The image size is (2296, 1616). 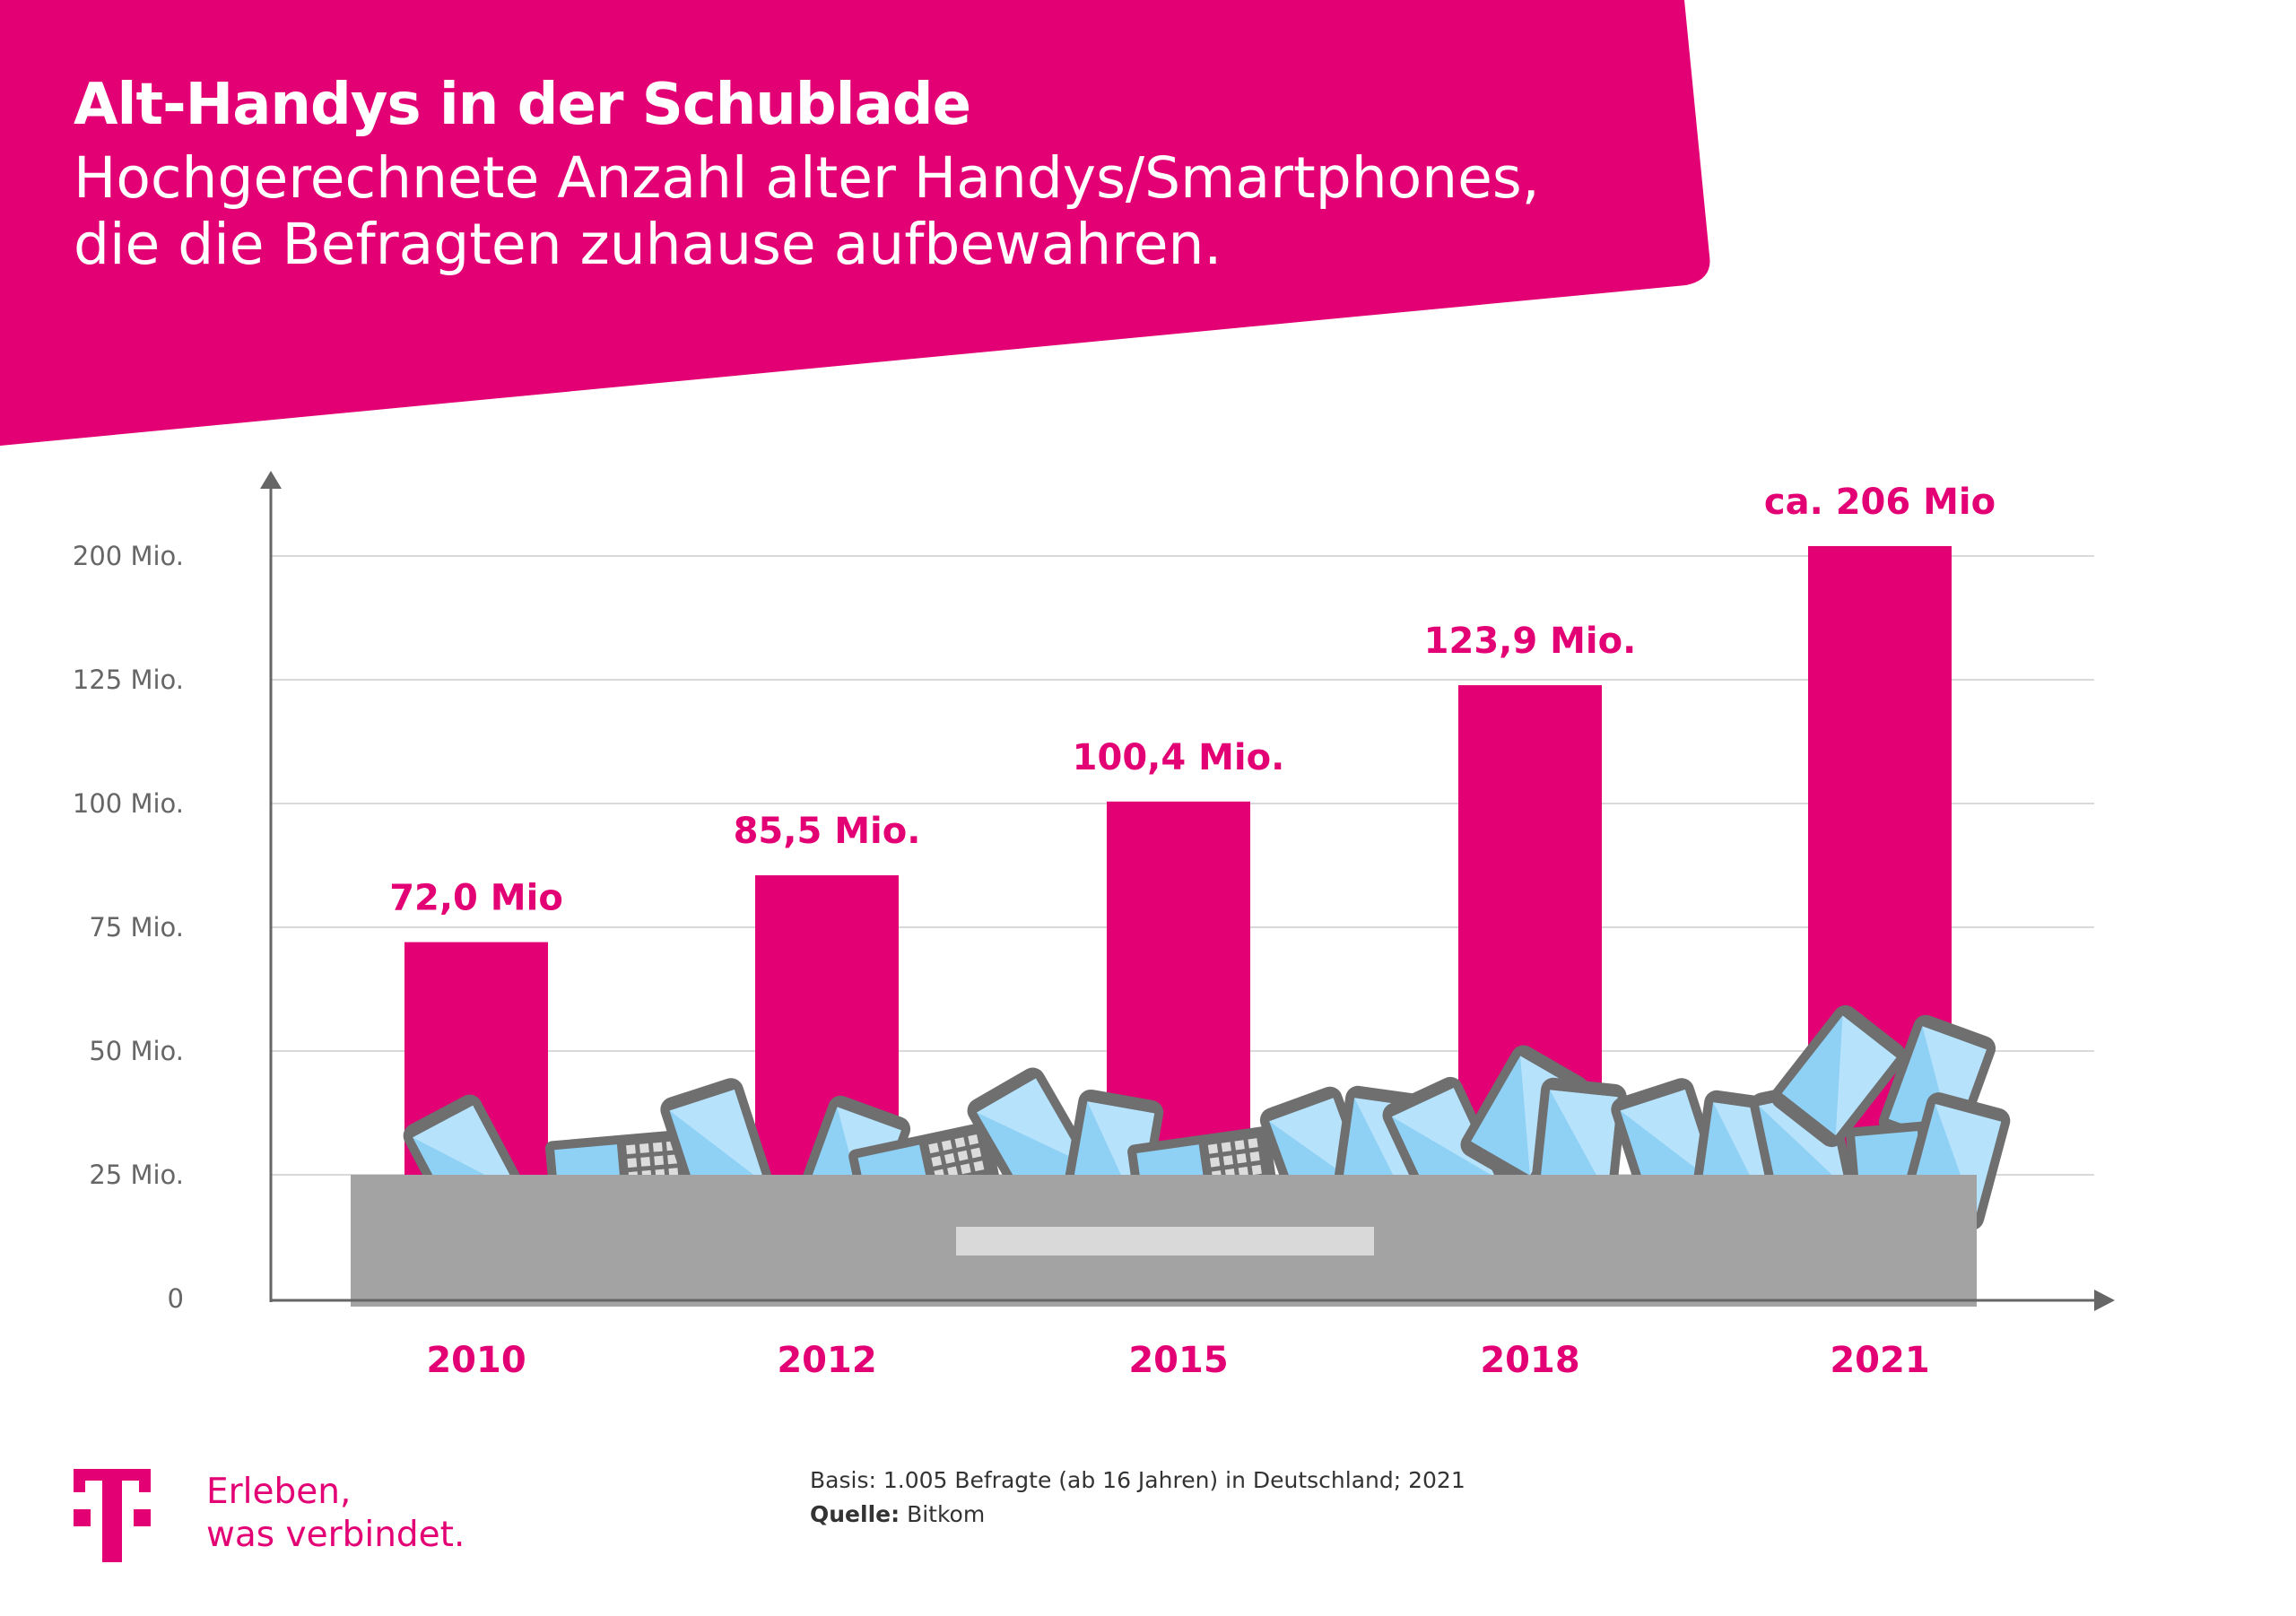 What do you see at coordinates (522, 105) in the screenshot?
I see `page-title: Alt-Handys in der Schublade` at bounding box center [522, 105].